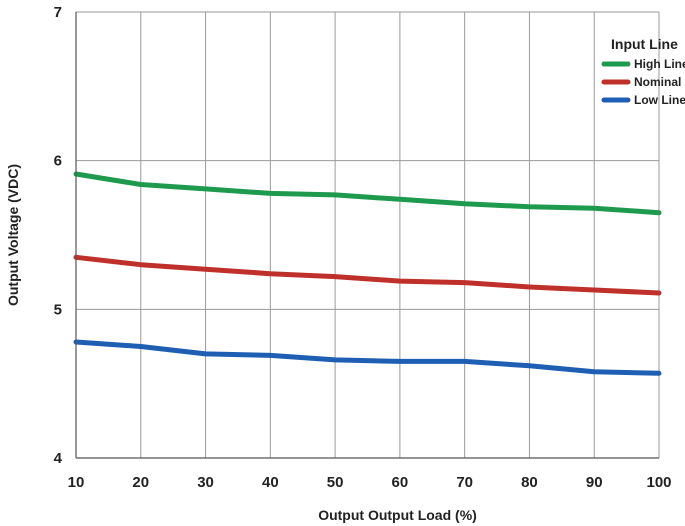 The height and width of the screenshot is (526, 685). Describe the element at coordinates (657, 82) in the screenshot. I see `legend-label-nominal: Nominal` at that location.